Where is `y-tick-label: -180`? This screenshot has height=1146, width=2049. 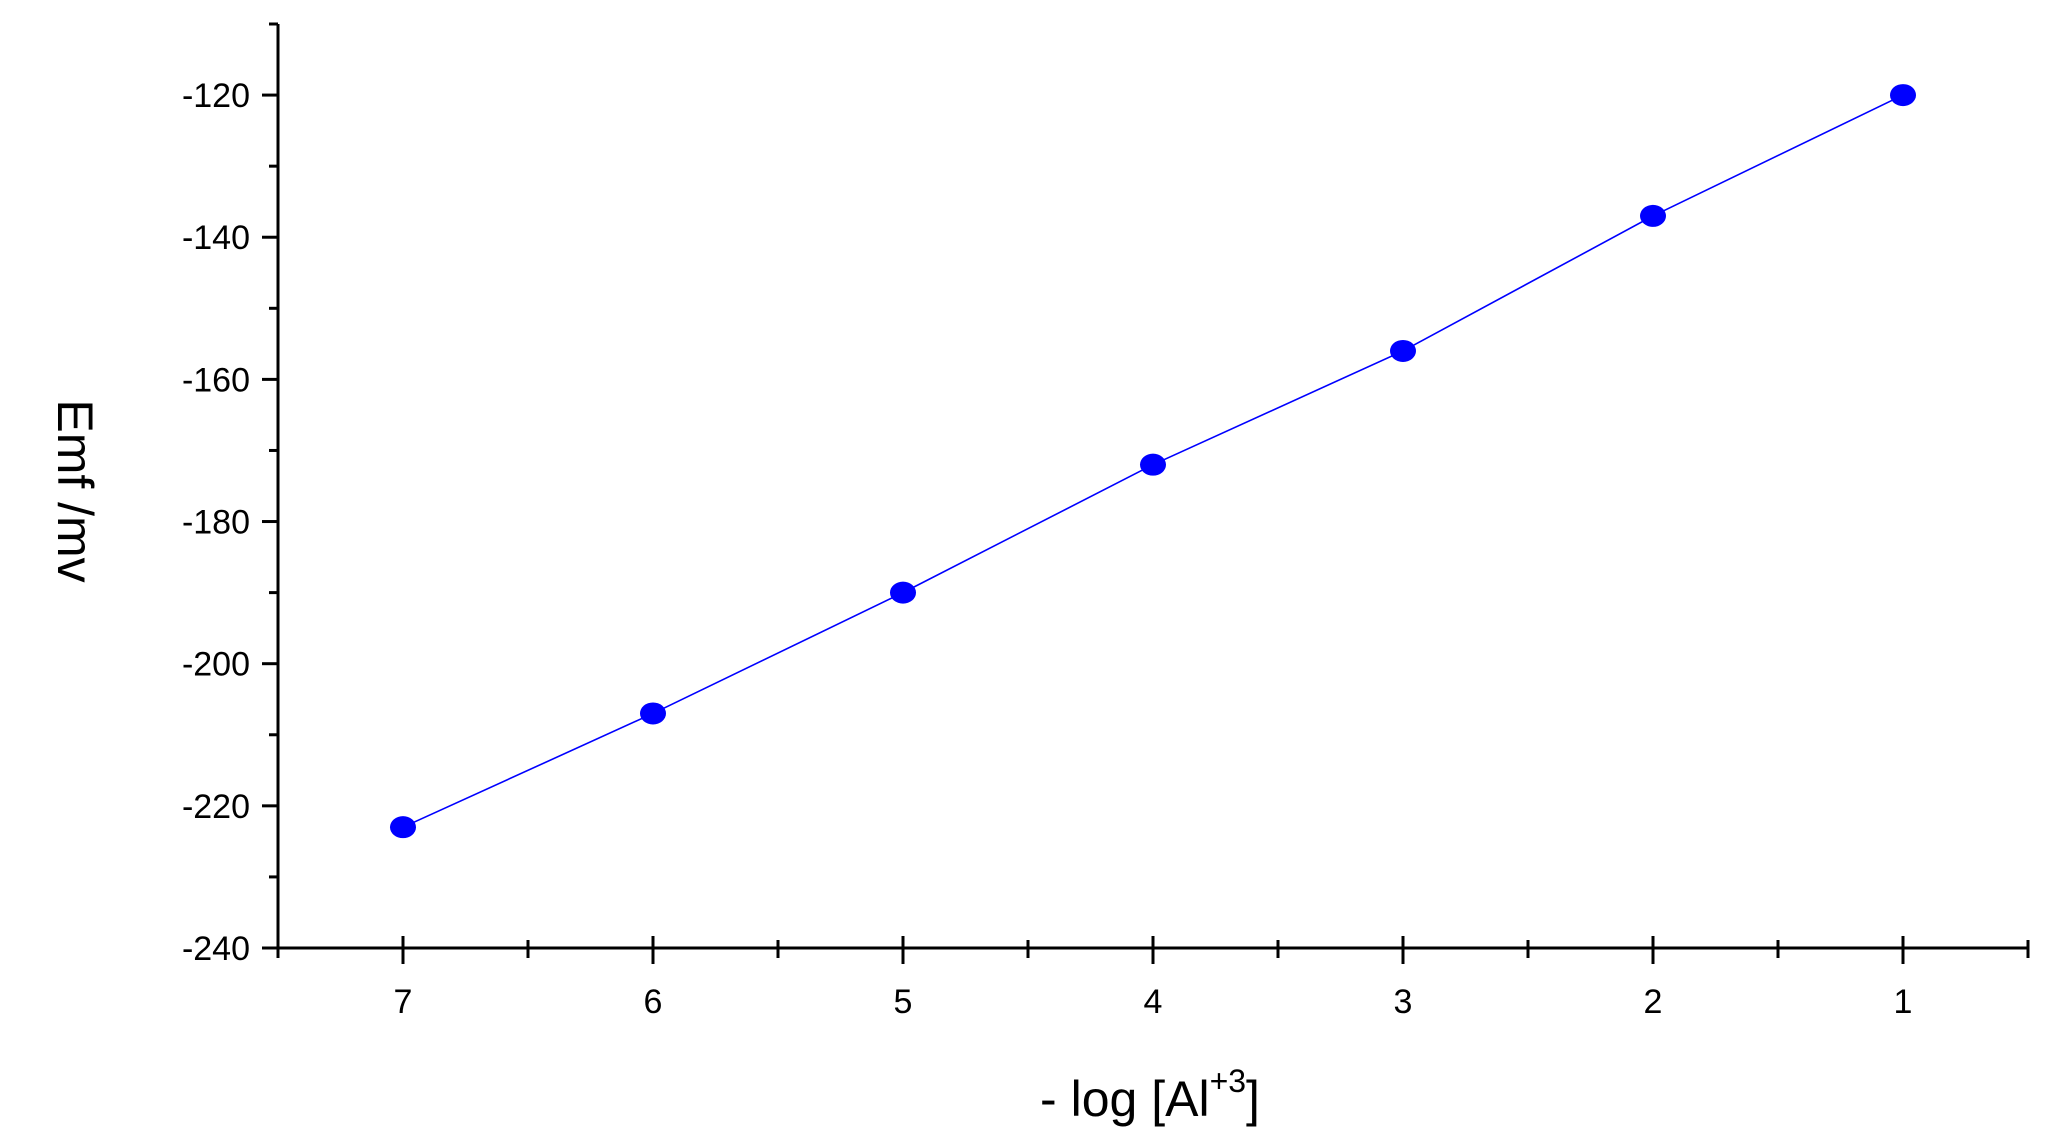 y-tick-label: -180 is located at coordinates (216, 523).